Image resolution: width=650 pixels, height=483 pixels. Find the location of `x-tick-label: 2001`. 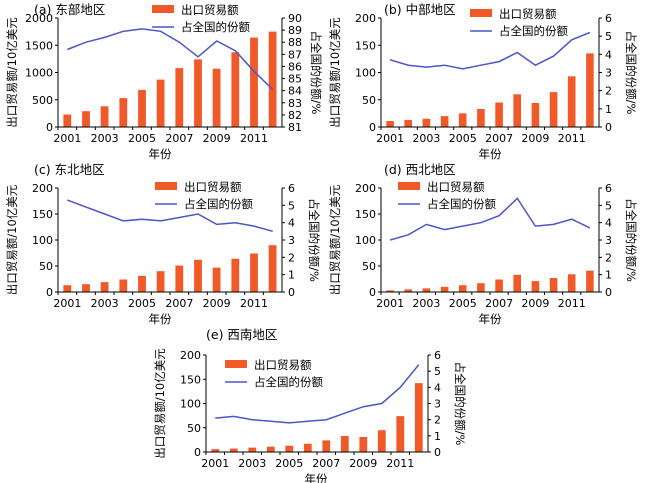

x-tick-label: 2001 is located at coordinates (67, 303).